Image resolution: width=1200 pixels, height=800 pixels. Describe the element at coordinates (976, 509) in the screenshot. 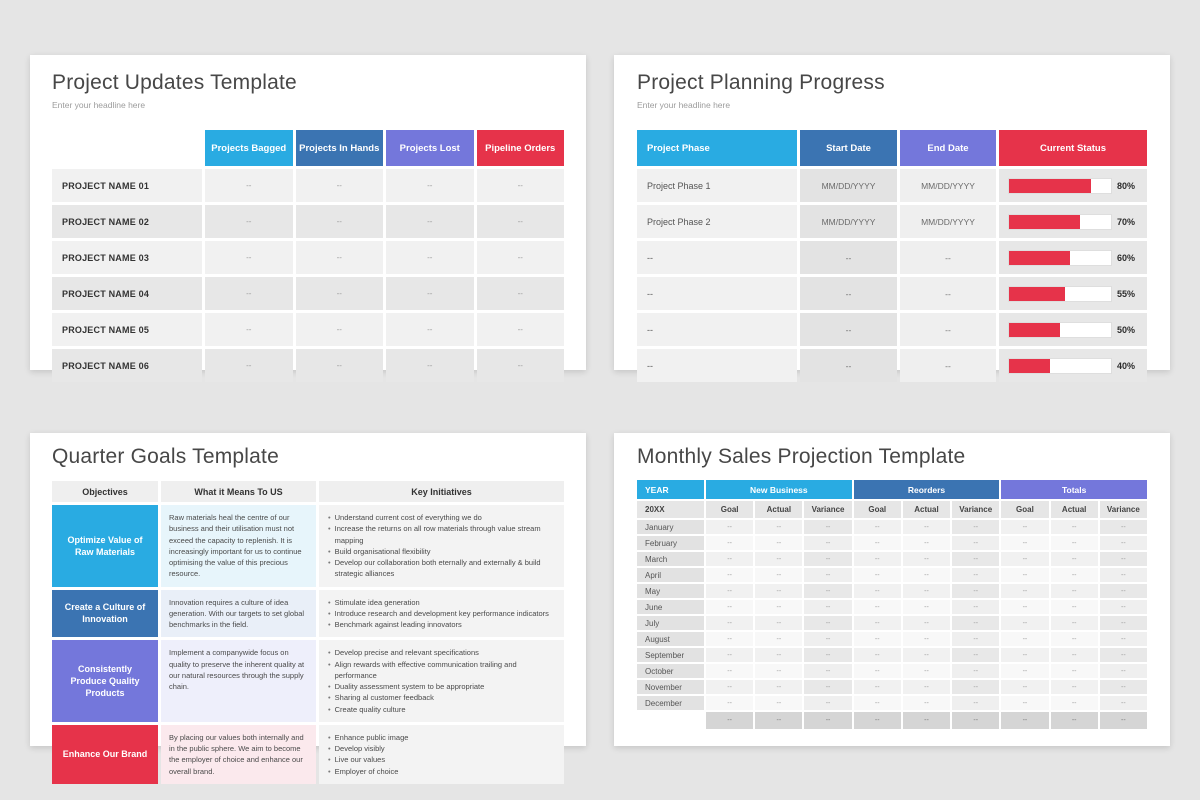

I see `subcolumn-header-variance: Variance` at that location.